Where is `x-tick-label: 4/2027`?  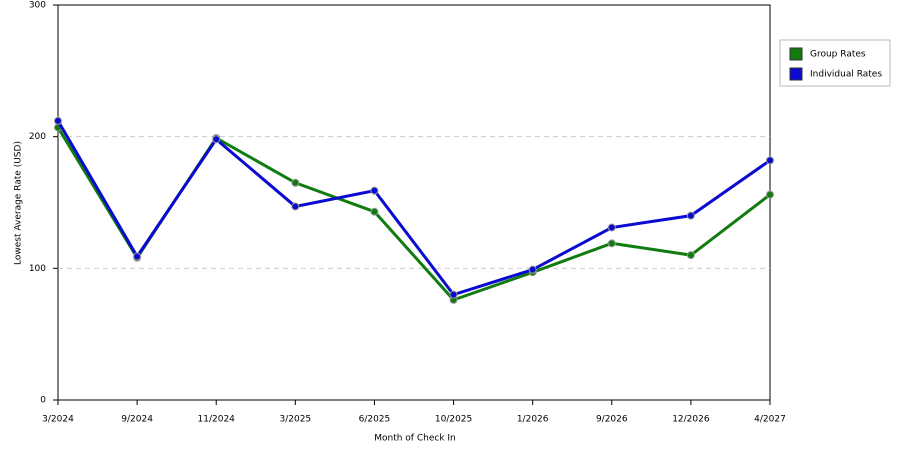
x-tick-label: 4/2027 is located at coordinates (770, 420).